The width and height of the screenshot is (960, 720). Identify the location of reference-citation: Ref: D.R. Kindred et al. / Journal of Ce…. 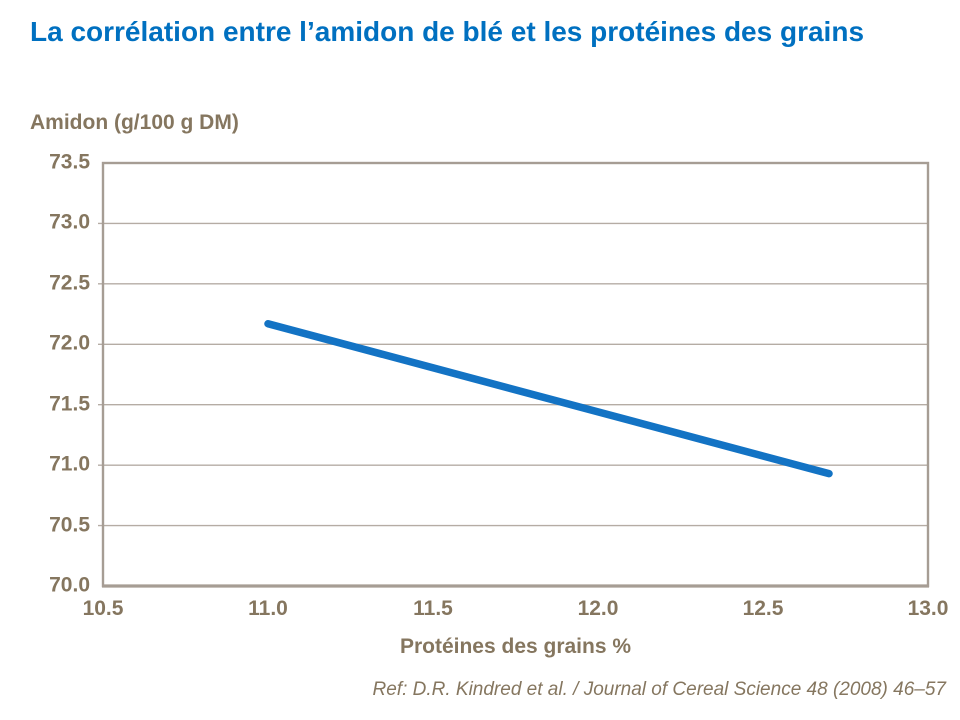
(659, 689).